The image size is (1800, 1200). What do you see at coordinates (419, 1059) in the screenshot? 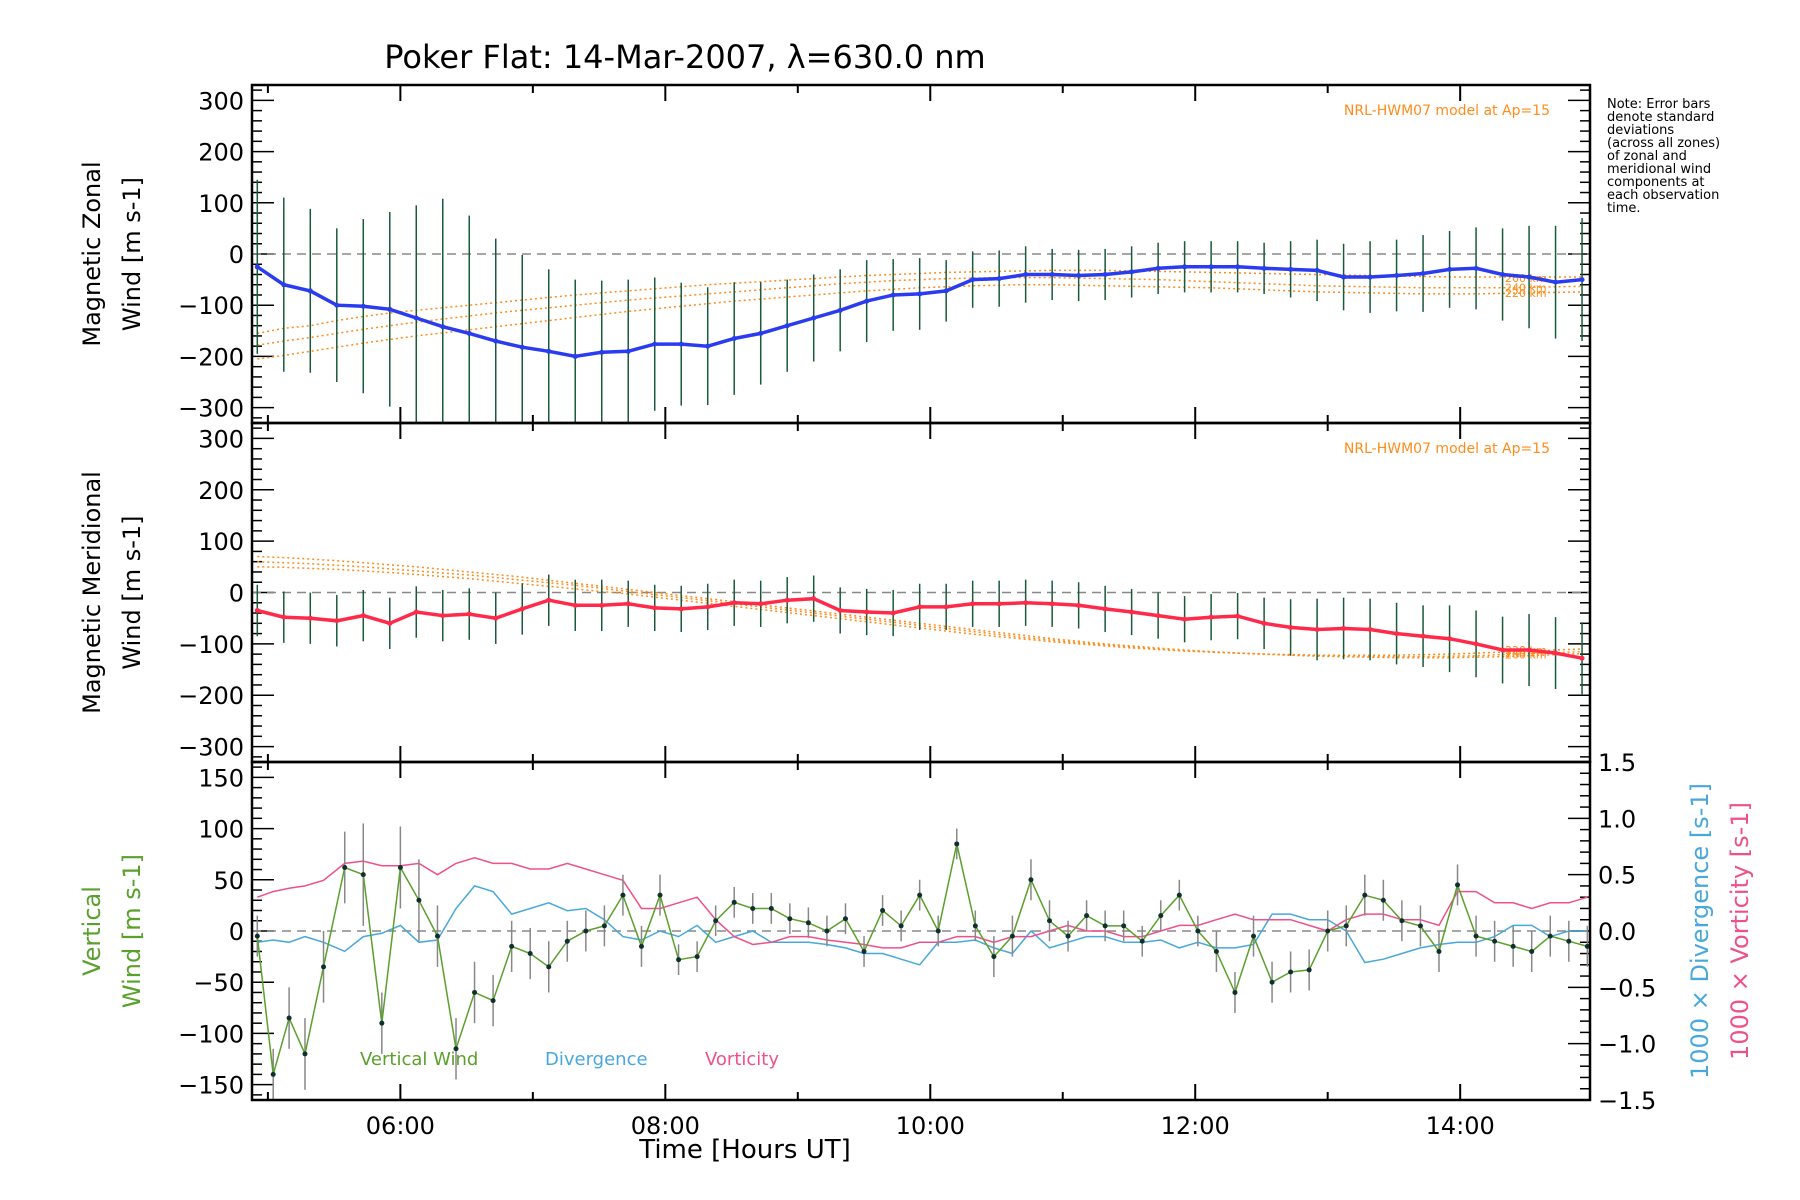
I see `legend-vertical-wind: Vertical Wind` at bounding box center [419, 1059].